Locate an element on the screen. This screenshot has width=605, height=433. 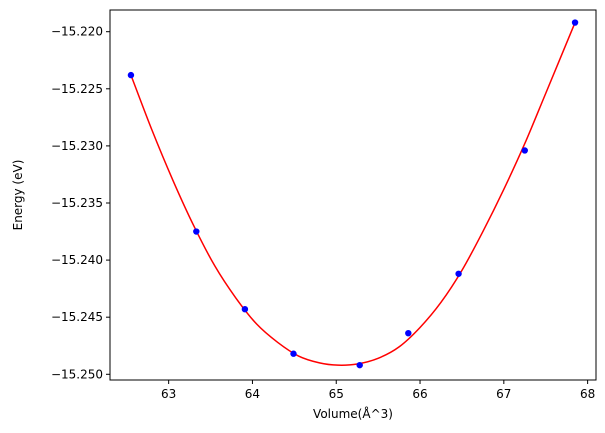
x-tick-label: 66 is located at coordinates (419, 394).